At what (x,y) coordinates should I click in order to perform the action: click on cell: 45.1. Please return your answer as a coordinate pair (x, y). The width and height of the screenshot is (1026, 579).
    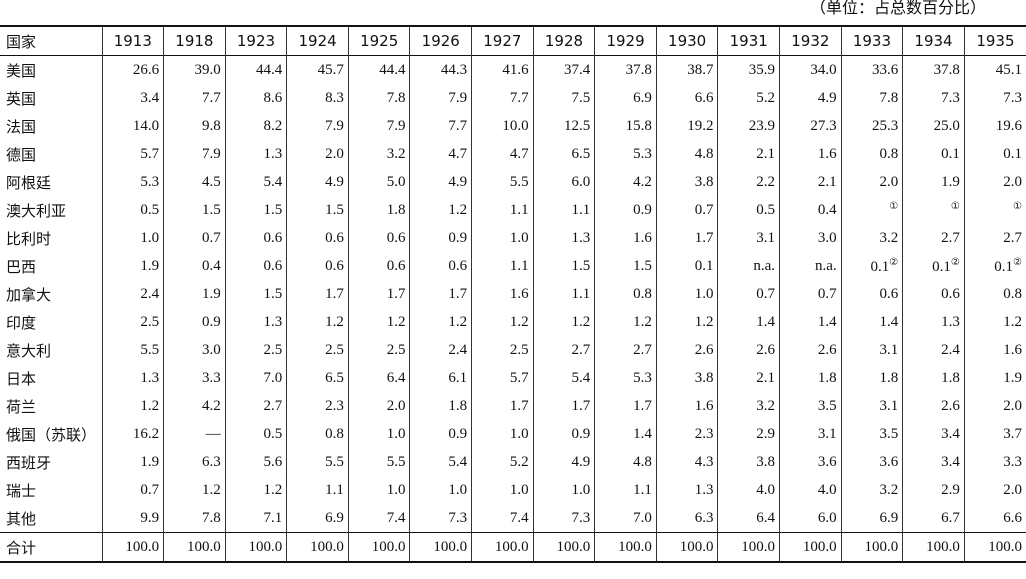
    Looking at the image, I should click on (994, 69).